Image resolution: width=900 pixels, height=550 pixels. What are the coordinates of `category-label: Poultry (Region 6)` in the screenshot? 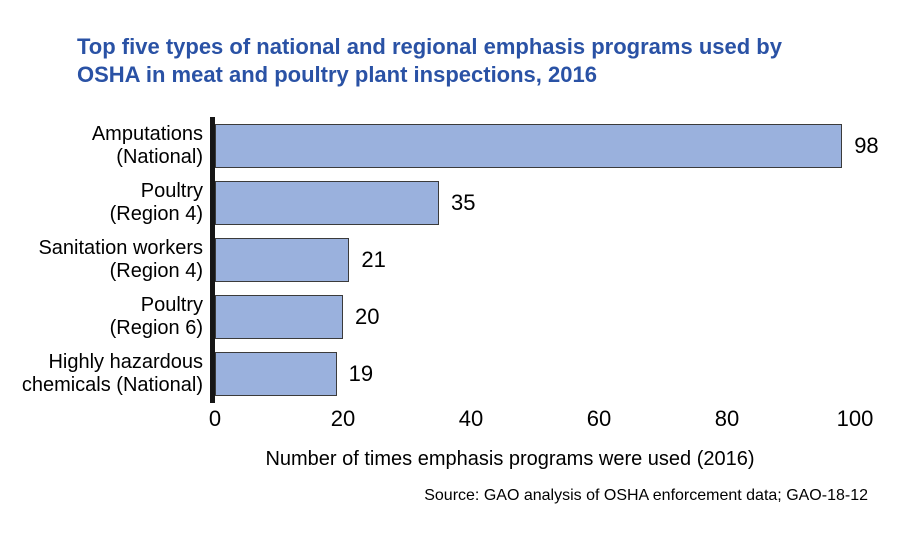 It's located at (101, 317).